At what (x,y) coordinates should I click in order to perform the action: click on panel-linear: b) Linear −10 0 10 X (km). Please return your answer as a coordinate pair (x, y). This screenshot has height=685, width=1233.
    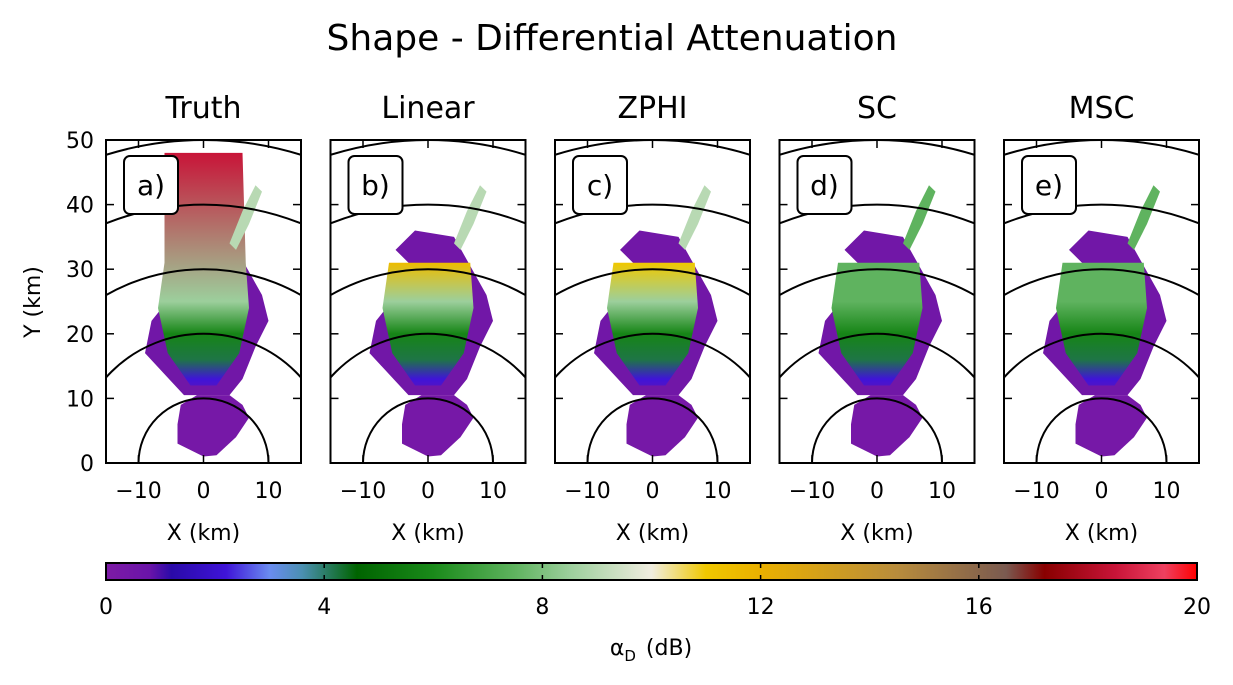
    Looking at the image, I should click on (428, 318).